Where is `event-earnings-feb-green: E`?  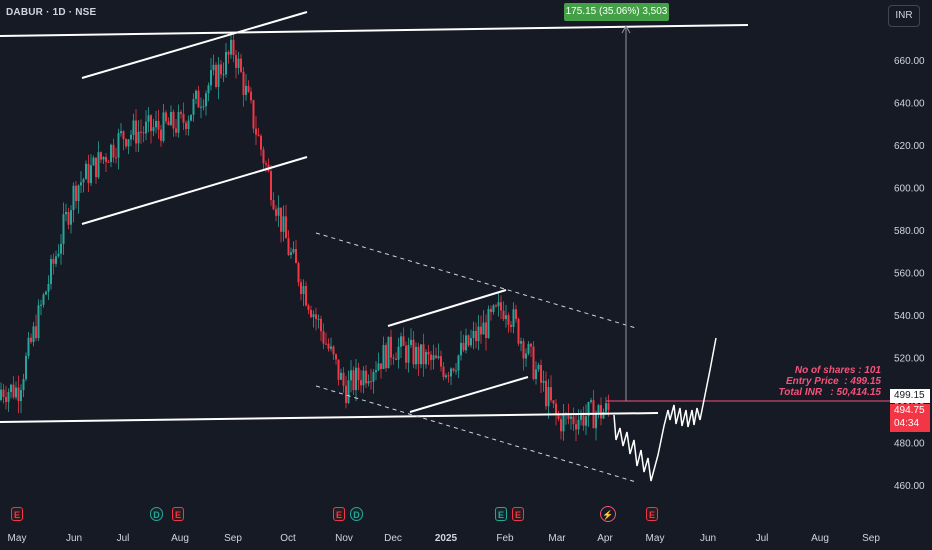 event-earnings-feb-green: E is located at coordinates (501, 514).